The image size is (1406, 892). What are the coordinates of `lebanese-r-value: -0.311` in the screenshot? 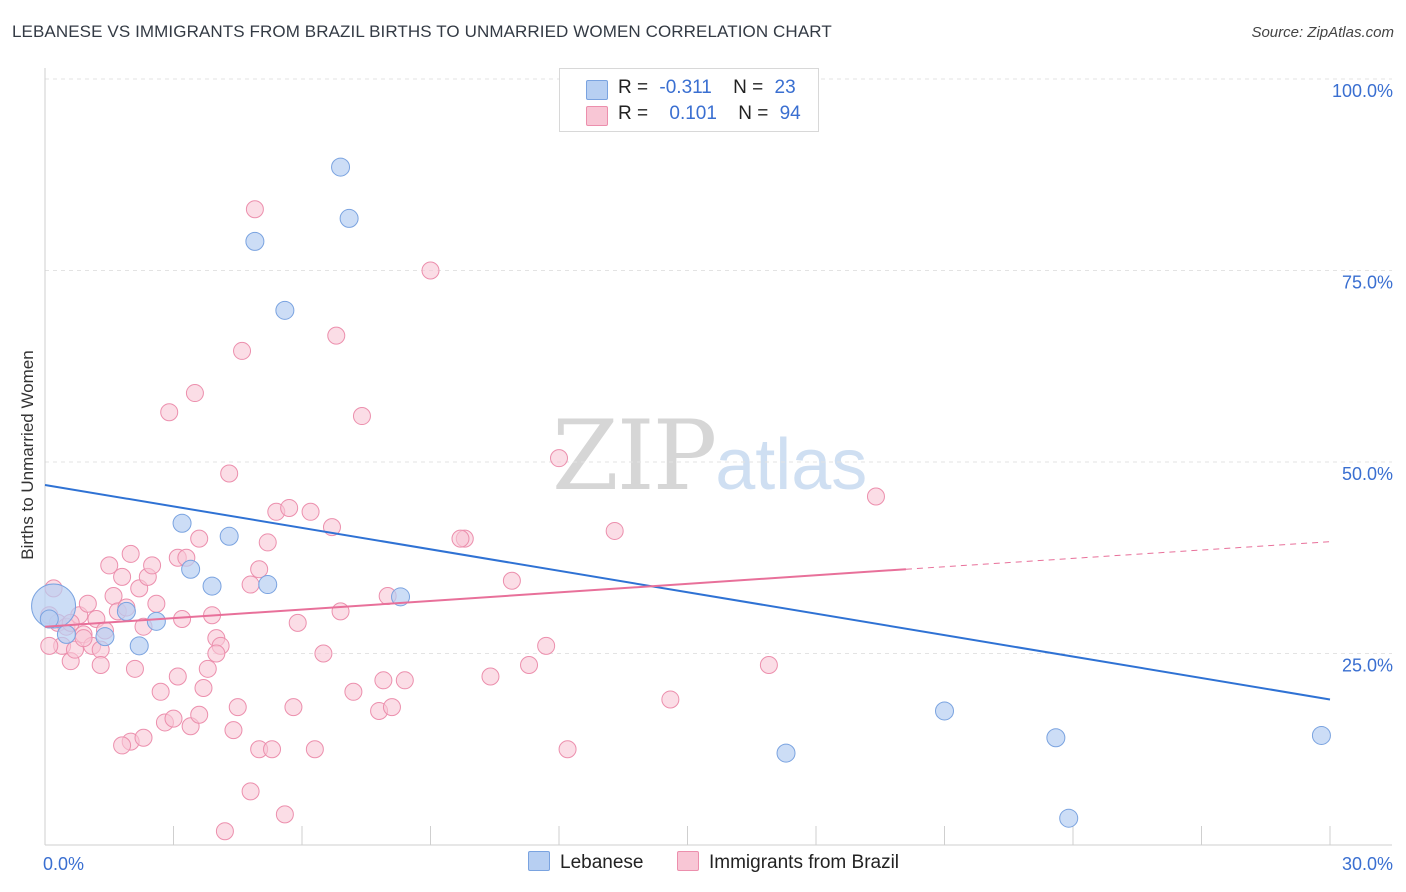 It's located at (685, 87).